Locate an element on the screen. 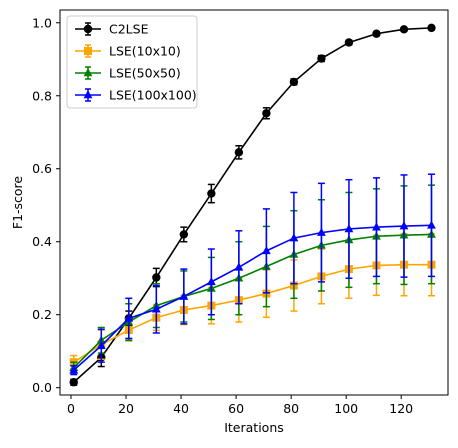 This screenshot has height=448, width=458. x-tick-label: 60 is located at coordinates (236, 408).